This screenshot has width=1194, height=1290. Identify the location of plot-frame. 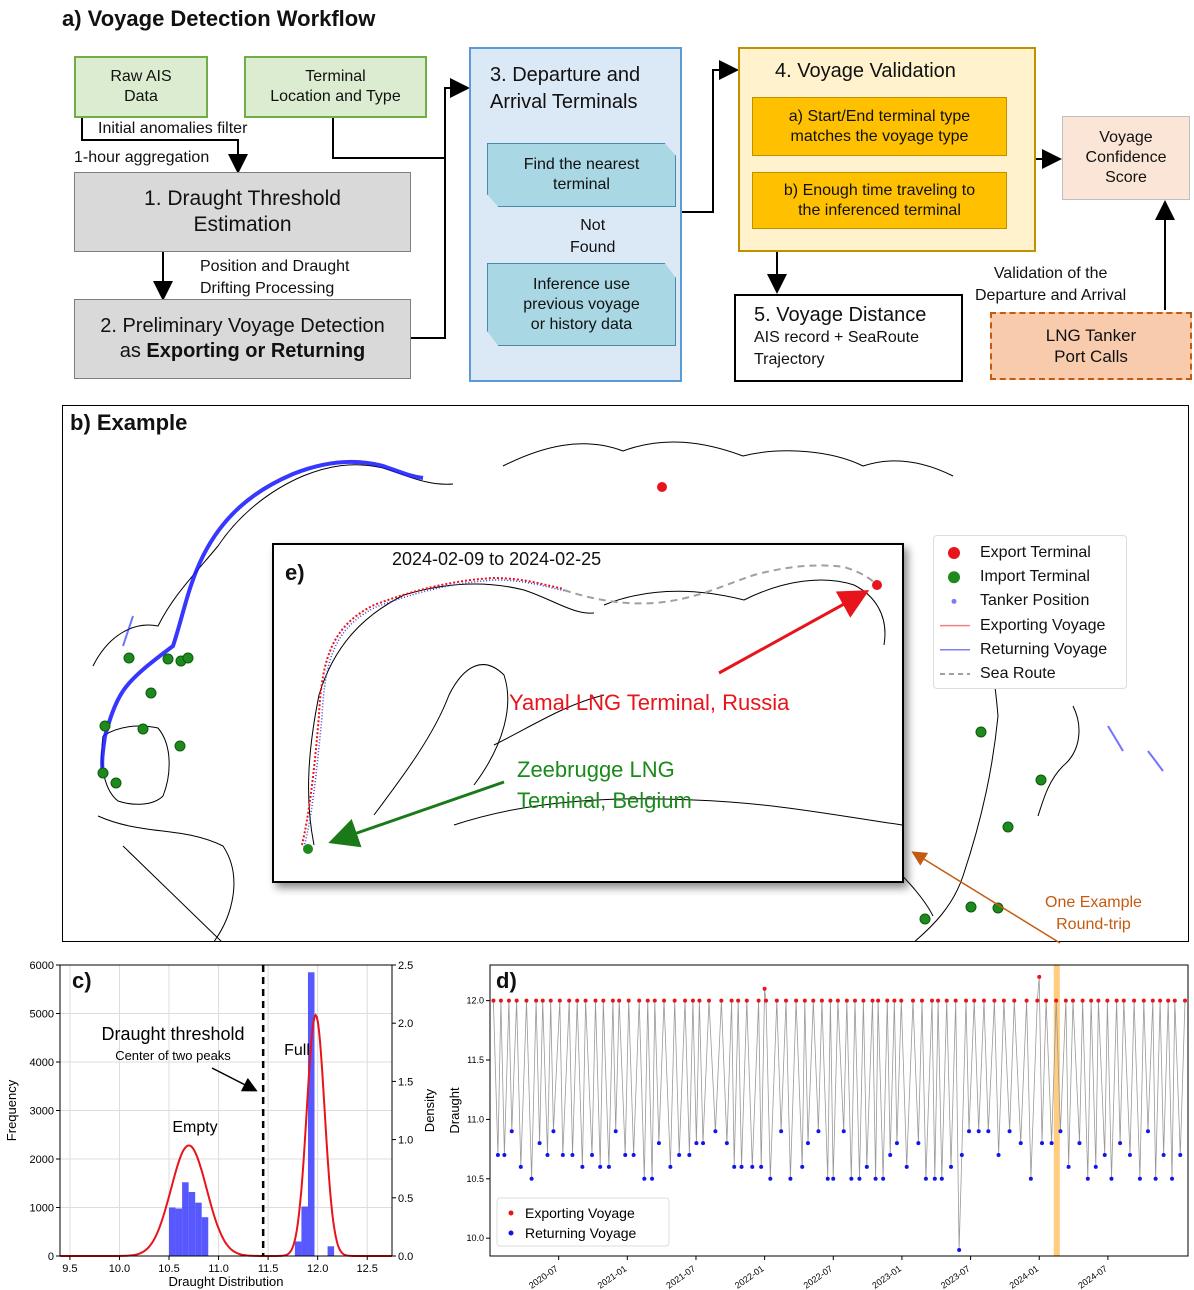
(839, 1110).